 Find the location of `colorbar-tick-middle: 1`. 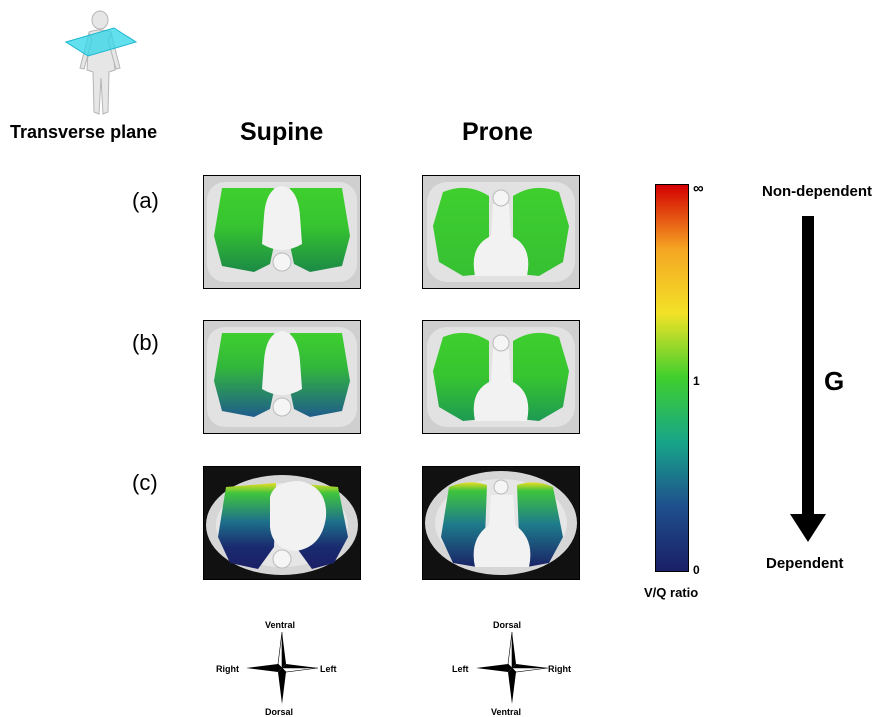

colorbar-tick-middle: 1 is located at coordinates (696, 381).